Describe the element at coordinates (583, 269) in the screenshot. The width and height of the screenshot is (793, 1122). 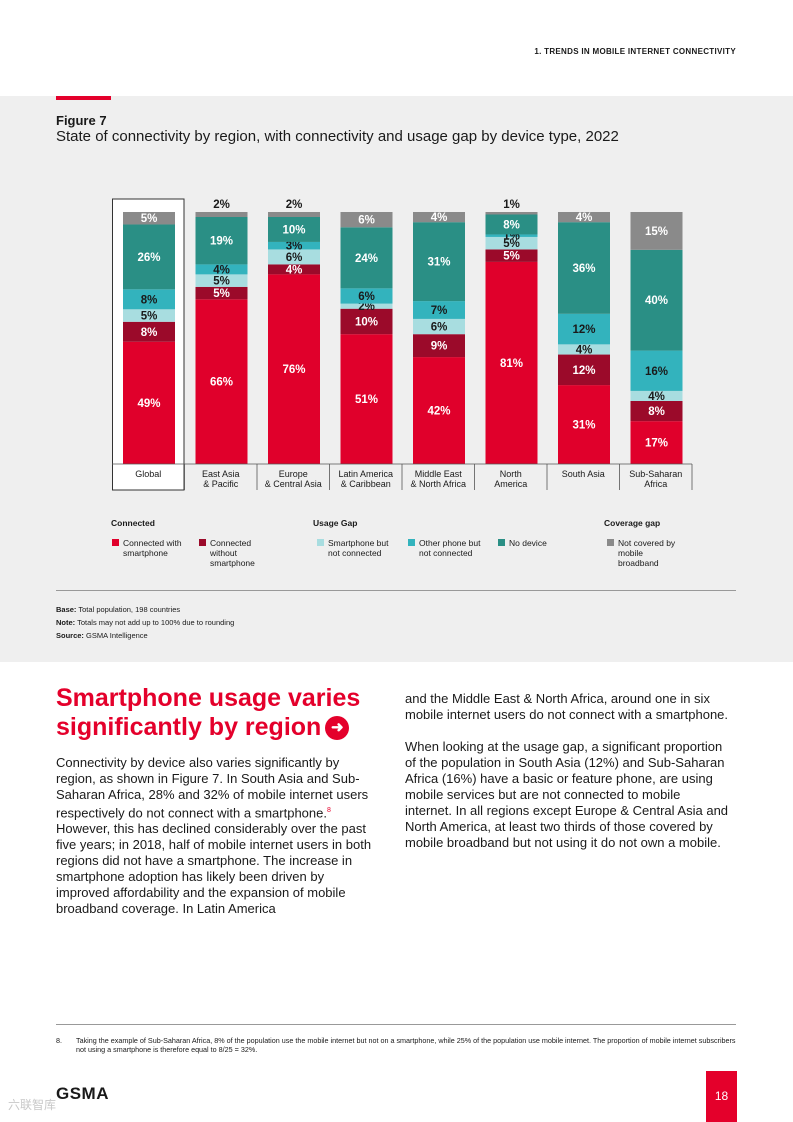
I see `data-label: 36%` at that location.